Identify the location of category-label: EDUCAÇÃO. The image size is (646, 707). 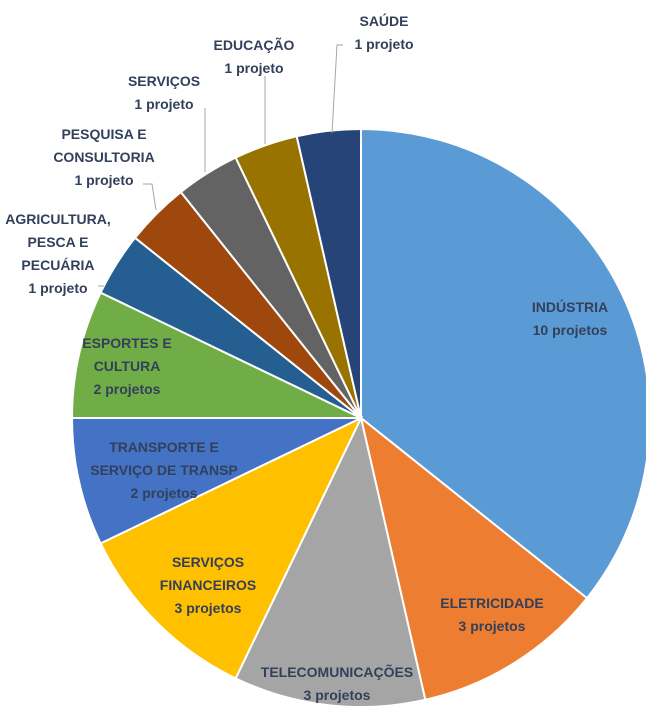
(254, 45).